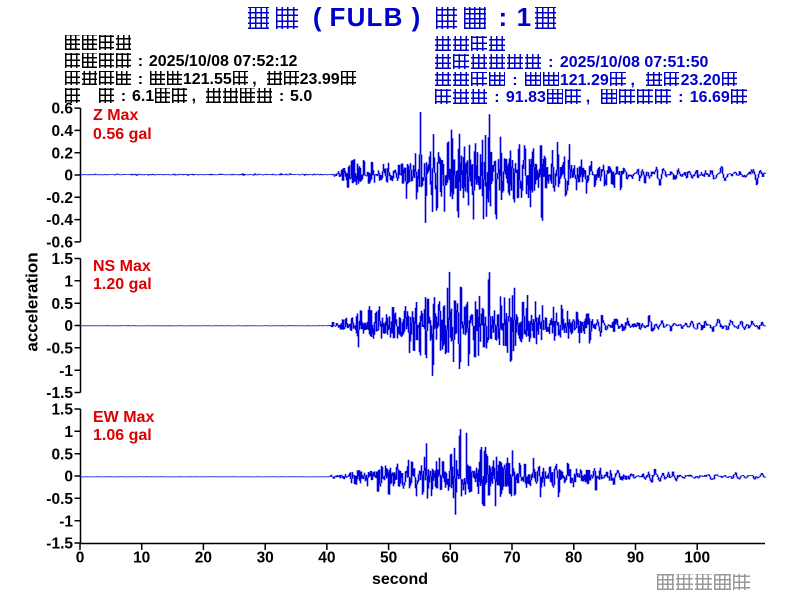 The height and width of the screenshot is (600, 800). What do you see at coordinates (697, 558) in the screenshot?
I see `svg-text: 100` at bounding box center [697, 558].